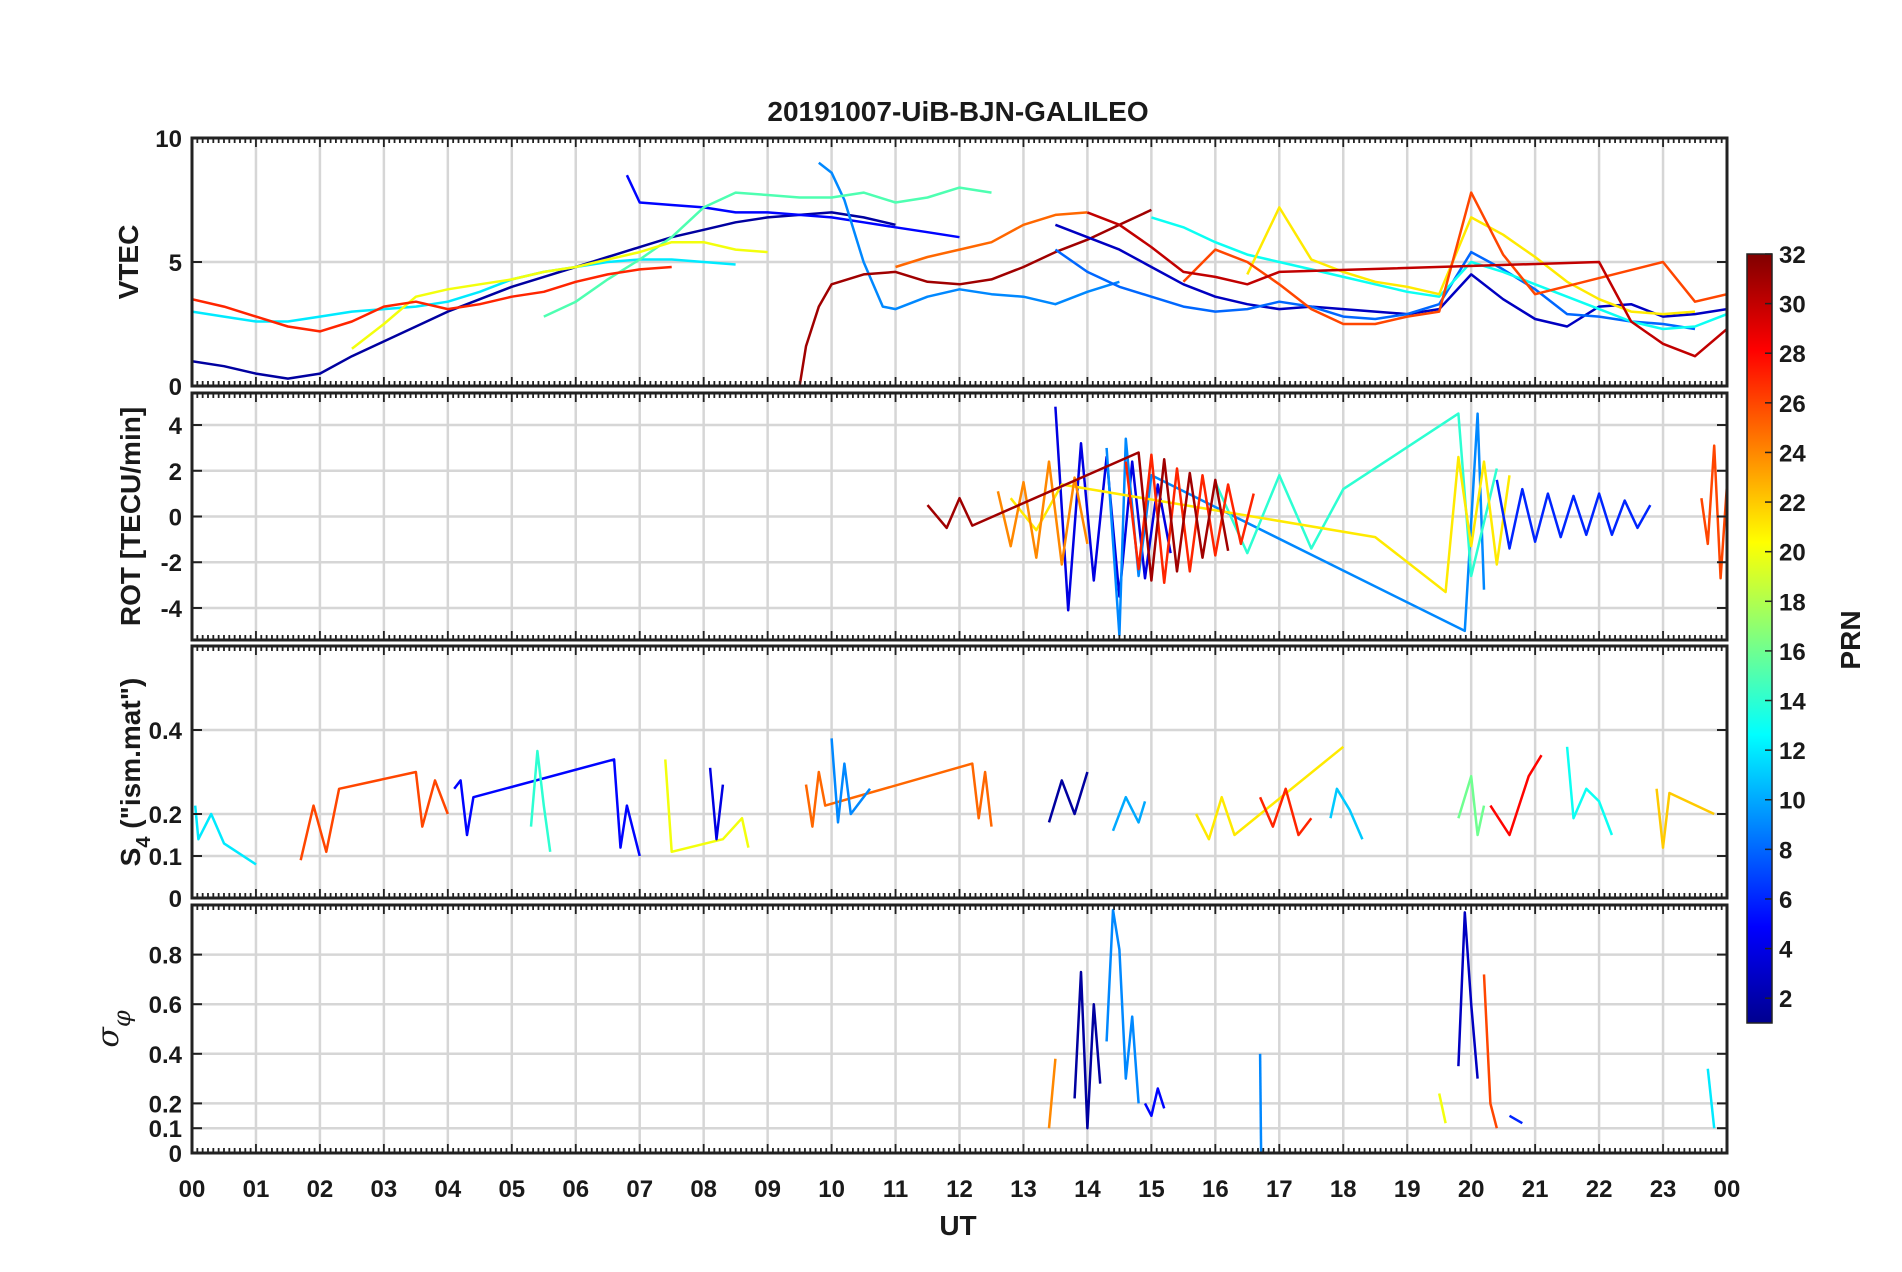 Image resolution: width=1902 pixels, height=1272 pixels. Describe the element at coordinates (165, 1005) in the screenshot. I see `y-tick-label: 0.6` at that location.